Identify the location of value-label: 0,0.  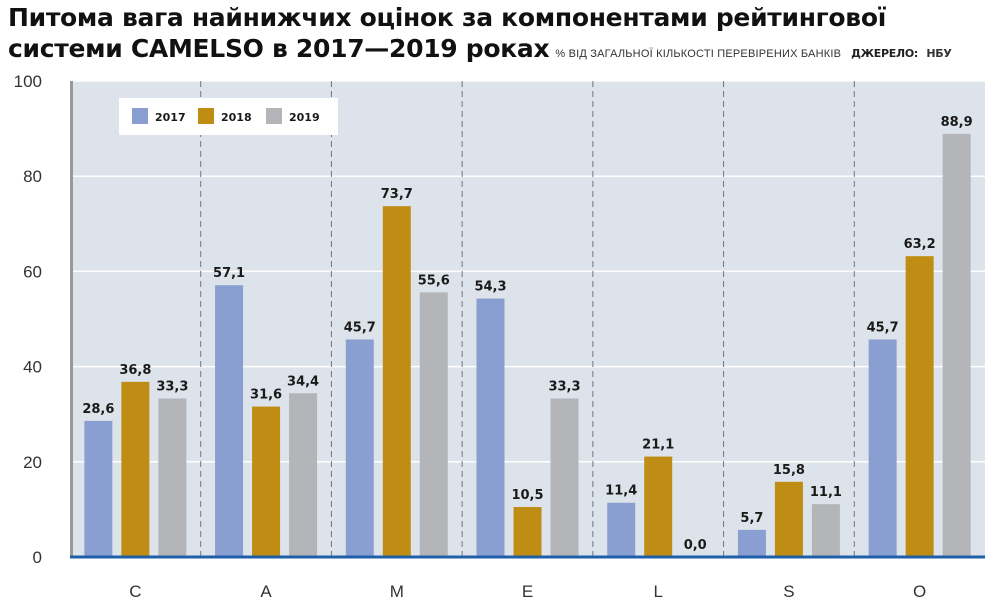
(695, 545).